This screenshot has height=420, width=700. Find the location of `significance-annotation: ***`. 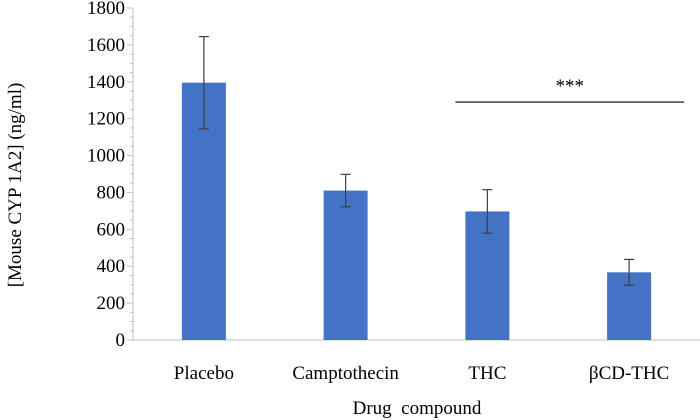

significance-annotation: *** is located at coordinates (570, 89).